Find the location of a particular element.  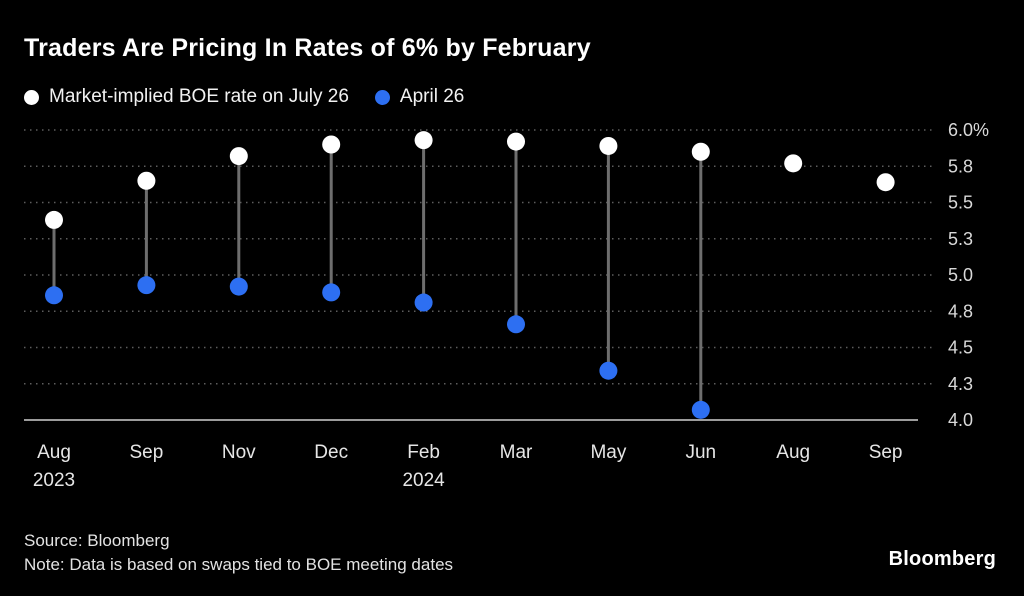

x-axis-tick-label: Dec is located at coordinates (331, 452).